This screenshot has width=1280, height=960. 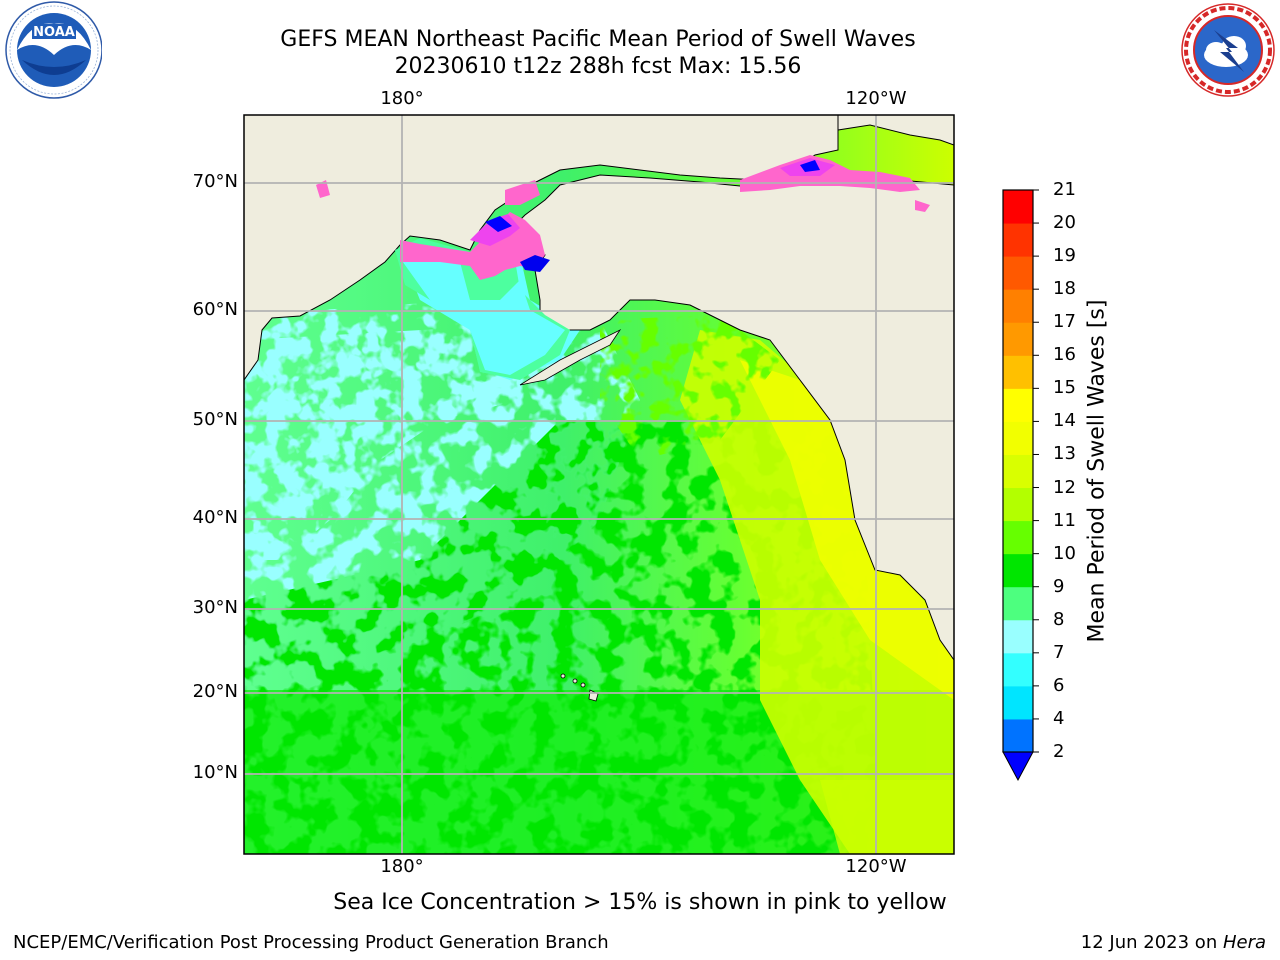 I want to click on noaa-logo: NOAA, so click(x=53, y=50).